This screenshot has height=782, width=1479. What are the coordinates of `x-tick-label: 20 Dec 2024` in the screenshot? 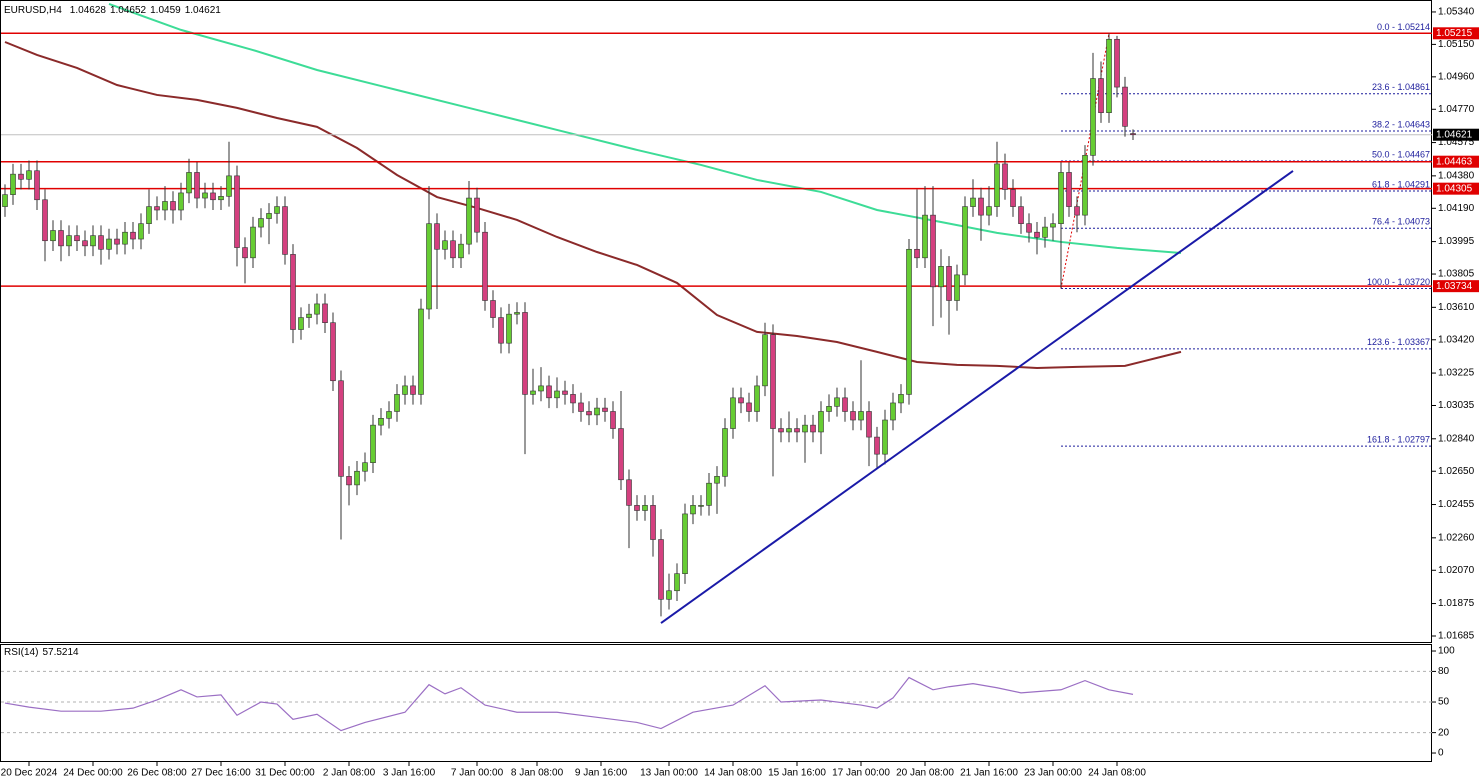 It's located at (29, 773).